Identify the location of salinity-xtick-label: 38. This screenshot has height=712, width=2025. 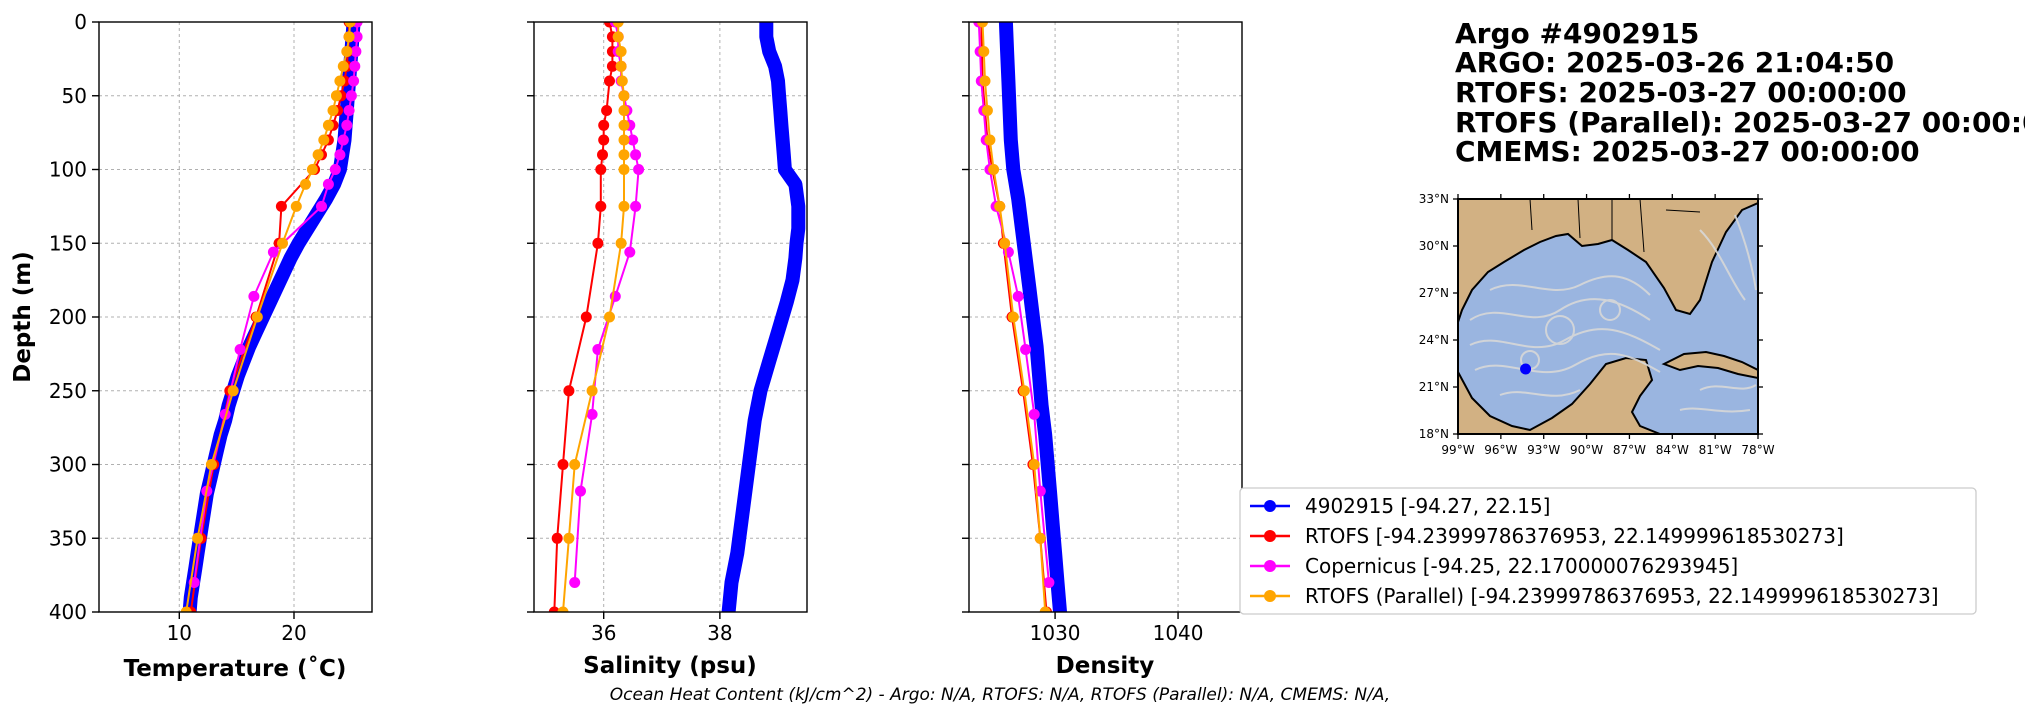
(719, 633).